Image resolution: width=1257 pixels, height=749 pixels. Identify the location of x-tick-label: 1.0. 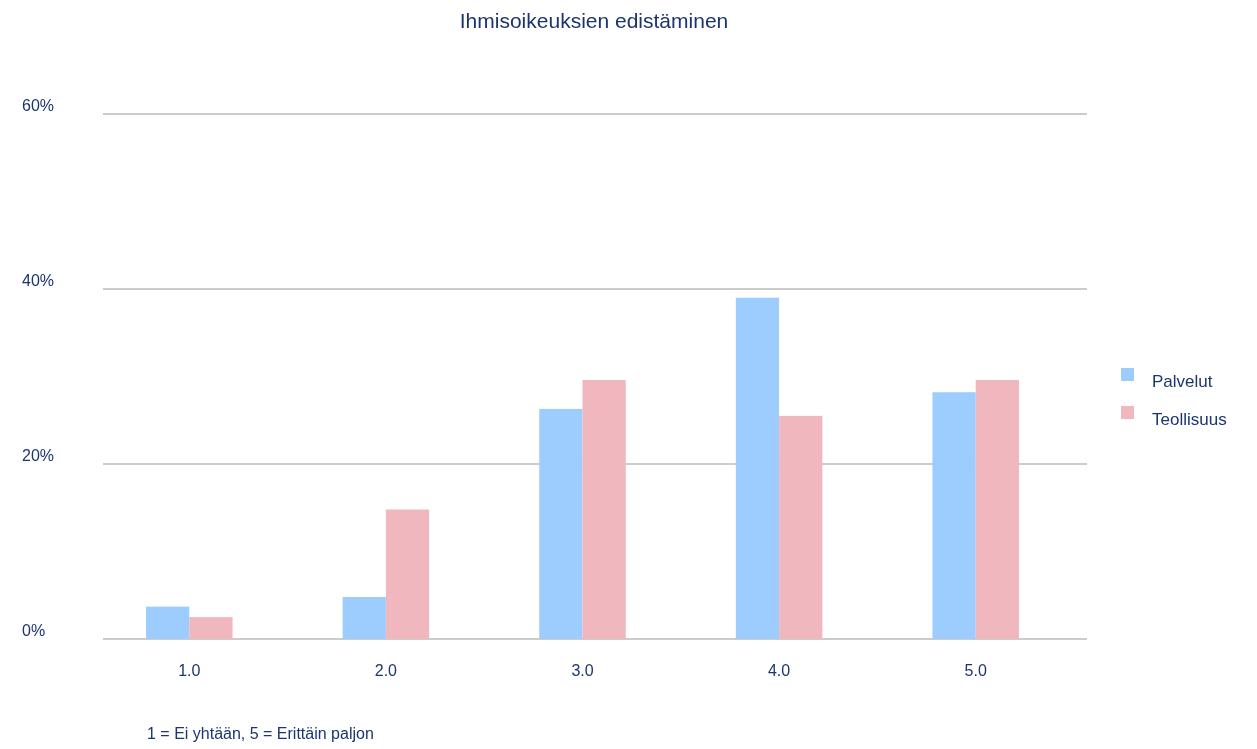
(189, 670).